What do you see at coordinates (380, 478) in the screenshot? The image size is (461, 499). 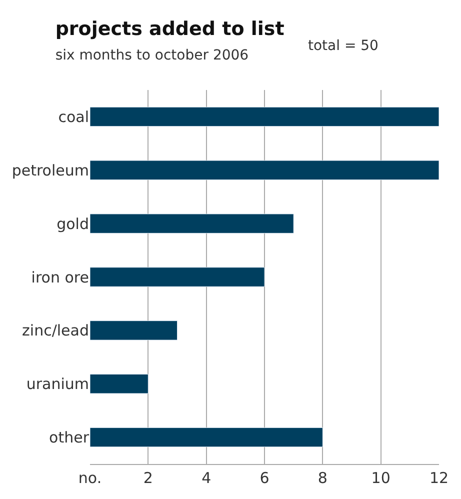 I see `x-tick-label: 10` at bounding box center [380, 478].